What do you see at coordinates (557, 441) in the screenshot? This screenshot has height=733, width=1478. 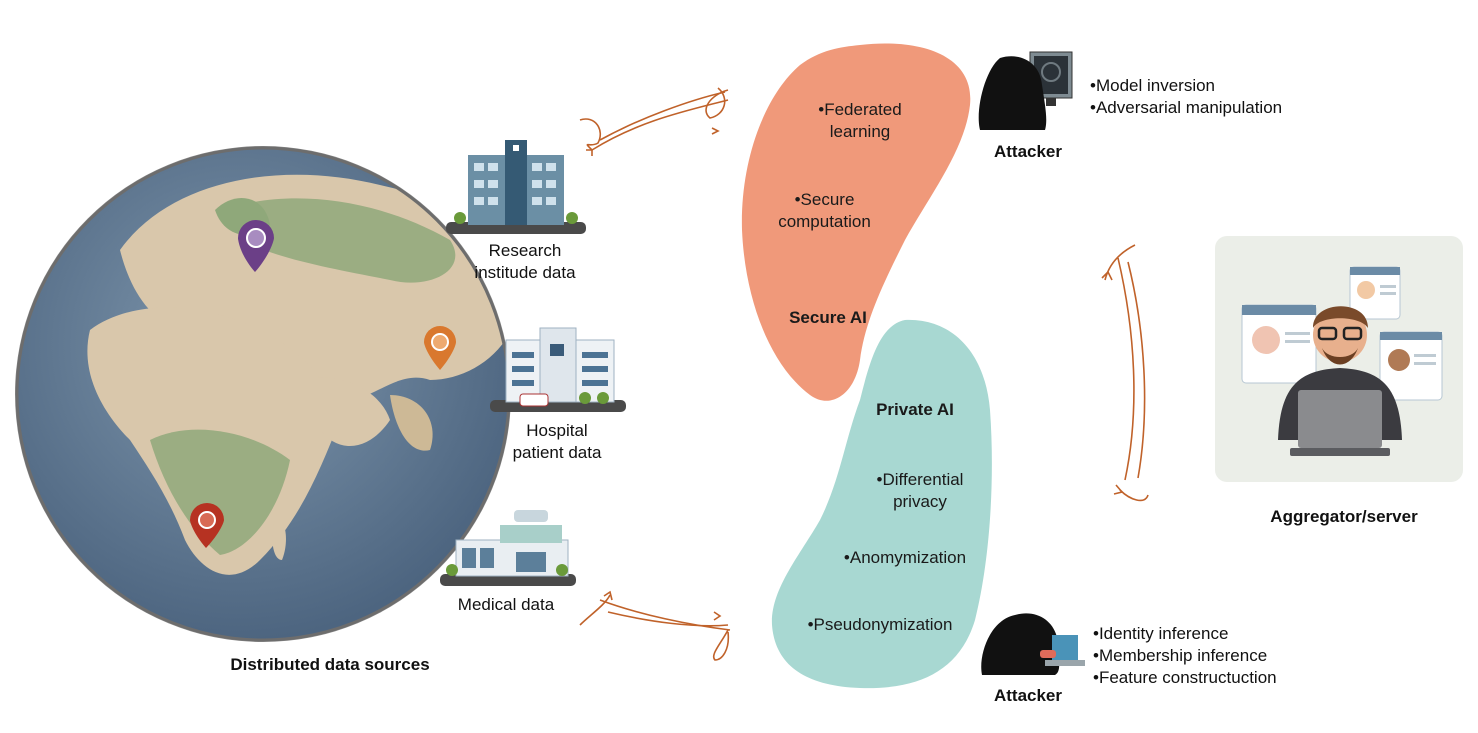 I see `hospital-patient-label: Hospital patient data` at bounding box center [557, 441].